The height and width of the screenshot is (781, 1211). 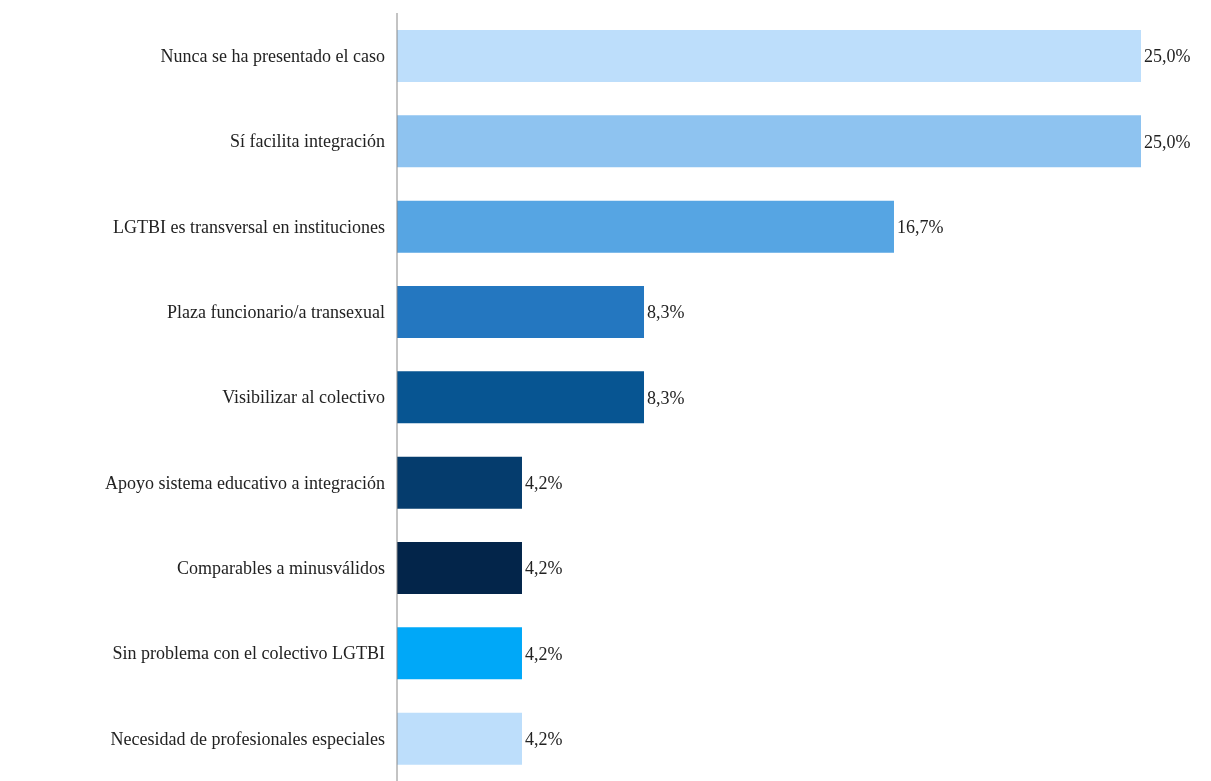 What do you see at coordinates (281, 568) in the screenshot?
I see `y-tick-label: Comparables a minusválidos` at bounding box center [281, 568].